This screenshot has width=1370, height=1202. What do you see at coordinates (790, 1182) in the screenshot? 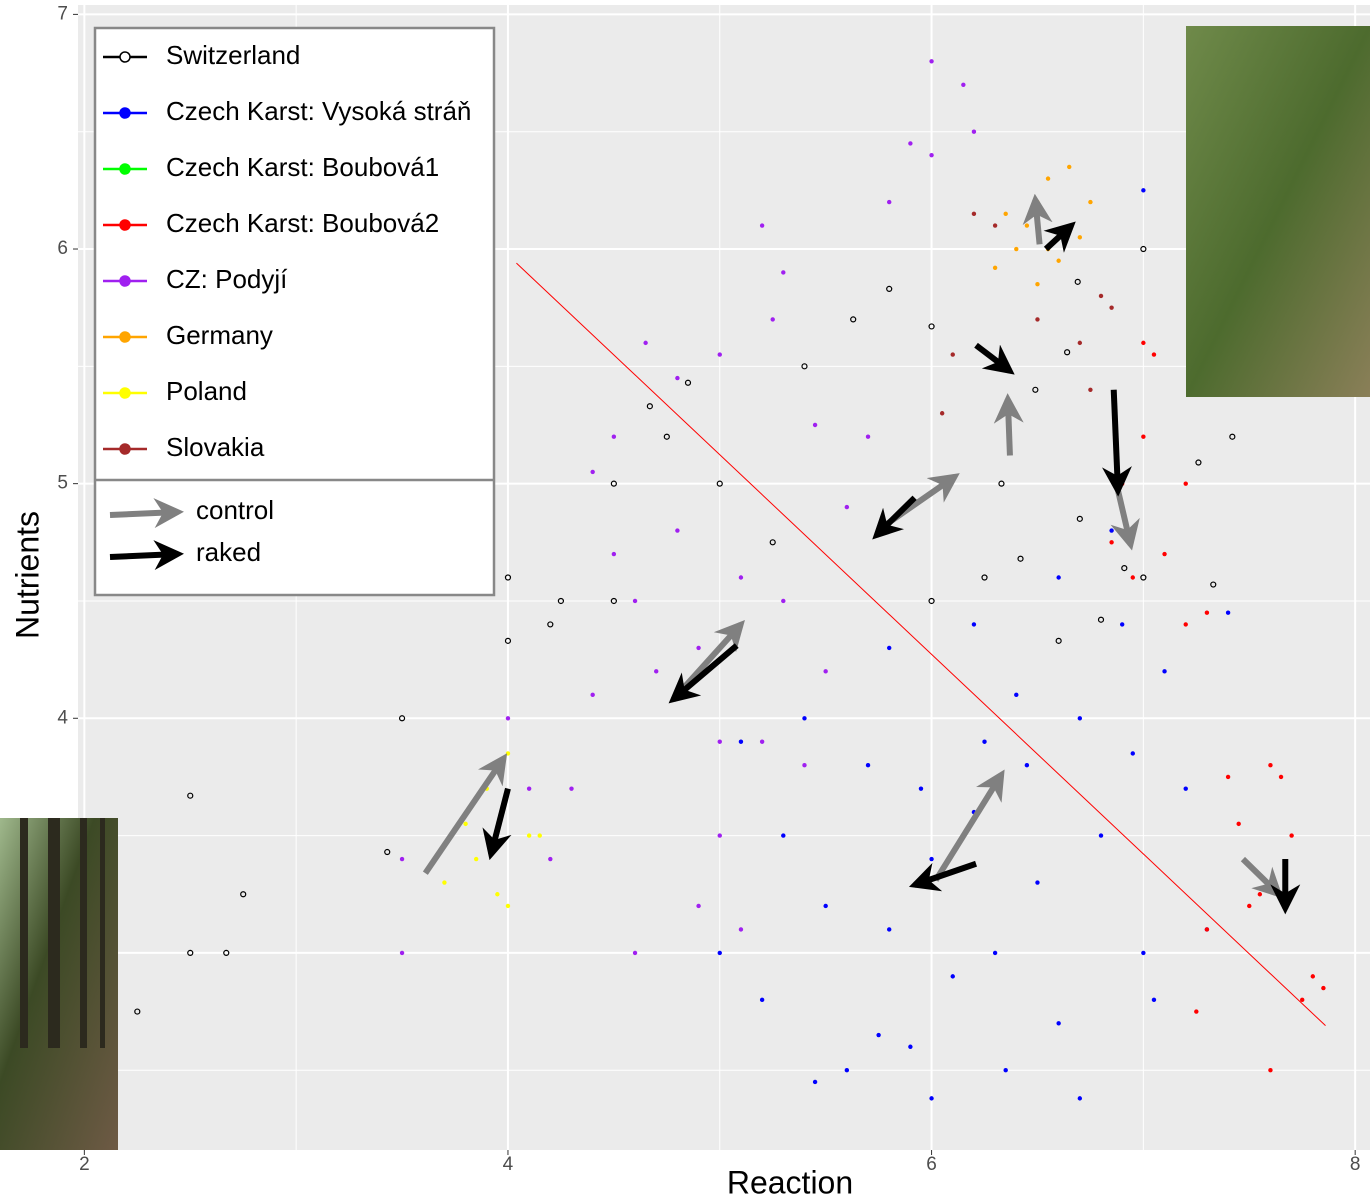
I see `x-axis-title: Reaction` at bounding box center [790, 1182].